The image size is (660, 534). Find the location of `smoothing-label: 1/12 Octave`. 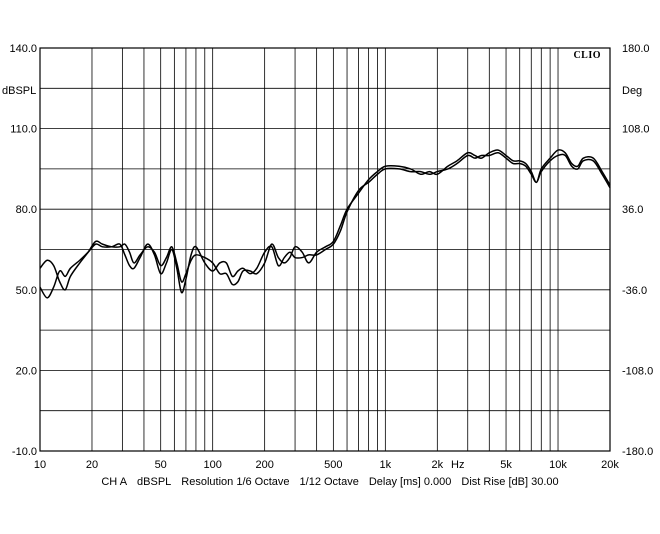

smoothing-label: 1/12 Octave is located at coordinates (329, 482).